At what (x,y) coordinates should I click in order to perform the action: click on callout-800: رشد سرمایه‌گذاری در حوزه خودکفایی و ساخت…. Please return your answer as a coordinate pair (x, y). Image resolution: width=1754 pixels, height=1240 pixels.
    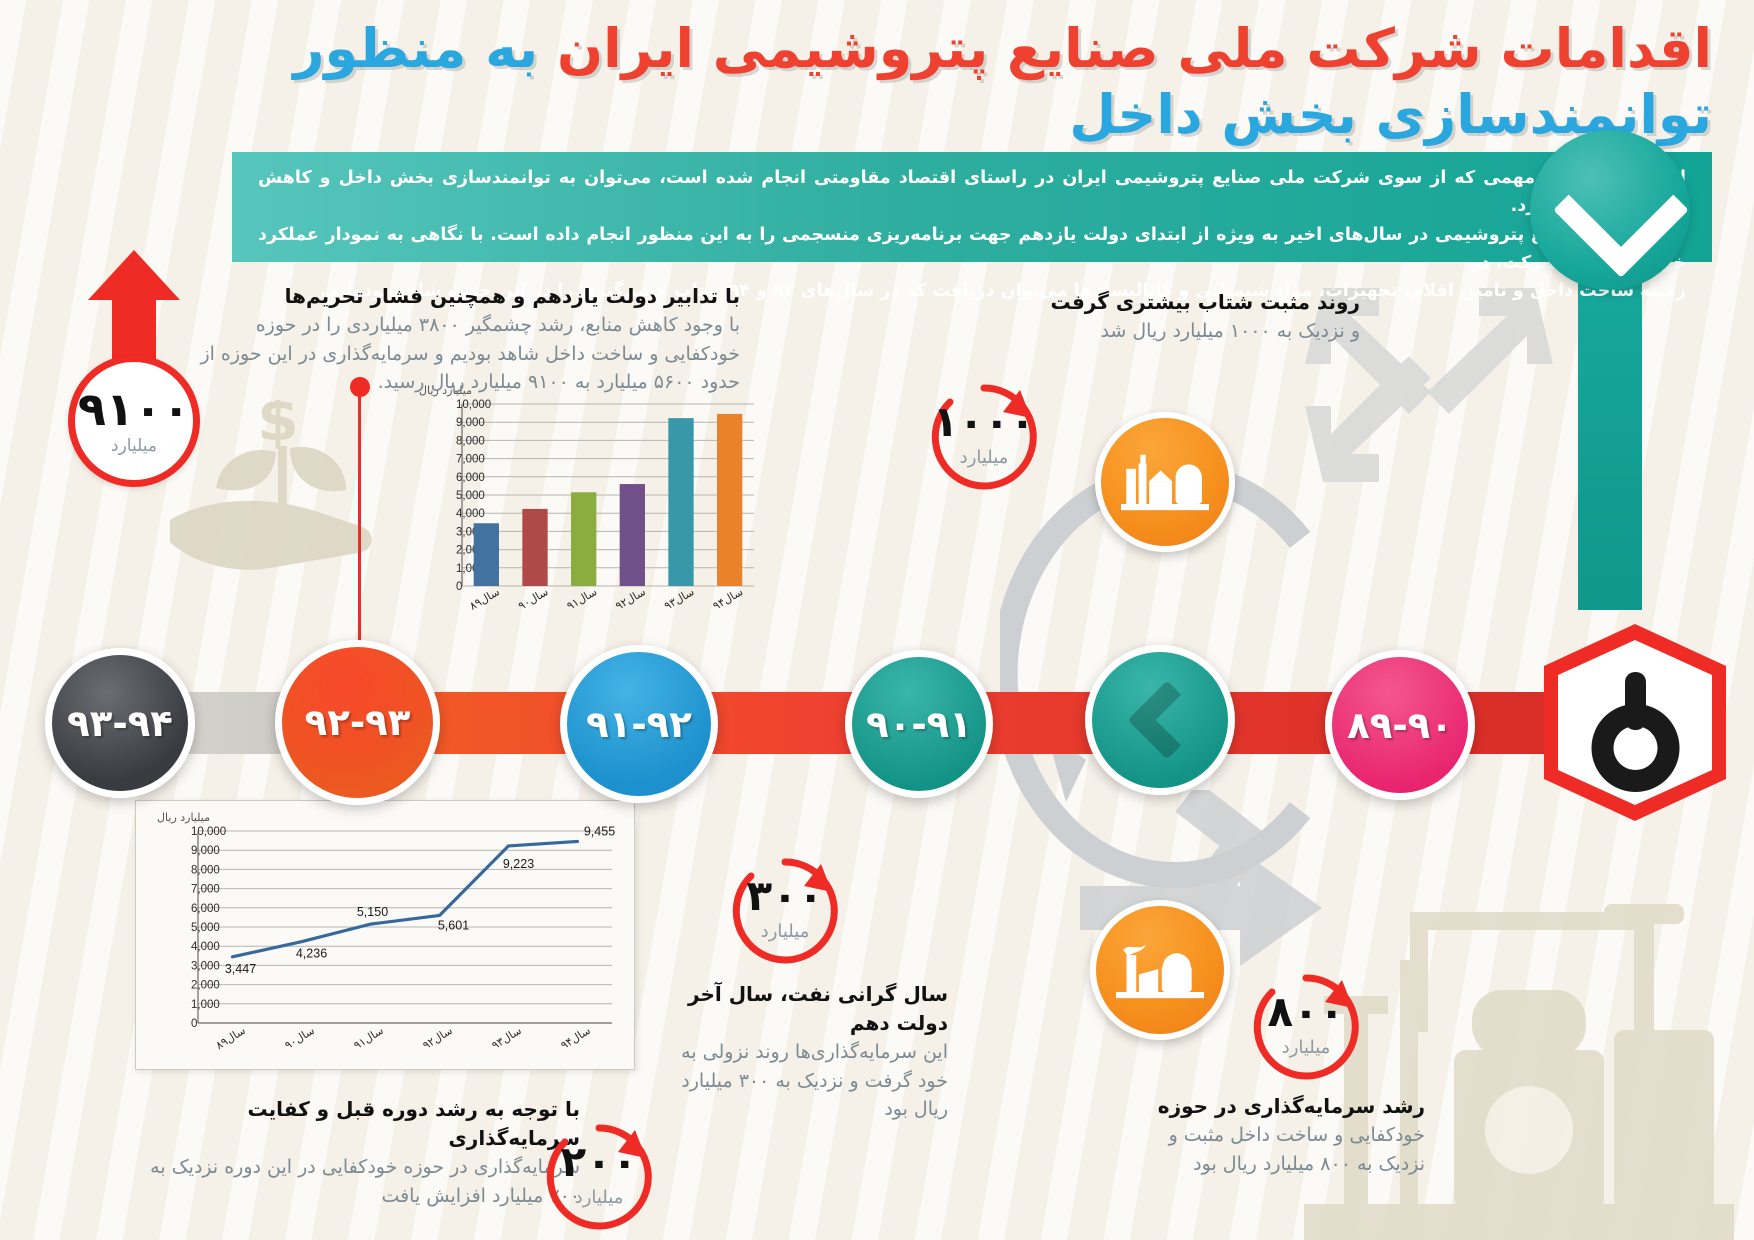
    Looking at the image, I should click on (1277, 1135).